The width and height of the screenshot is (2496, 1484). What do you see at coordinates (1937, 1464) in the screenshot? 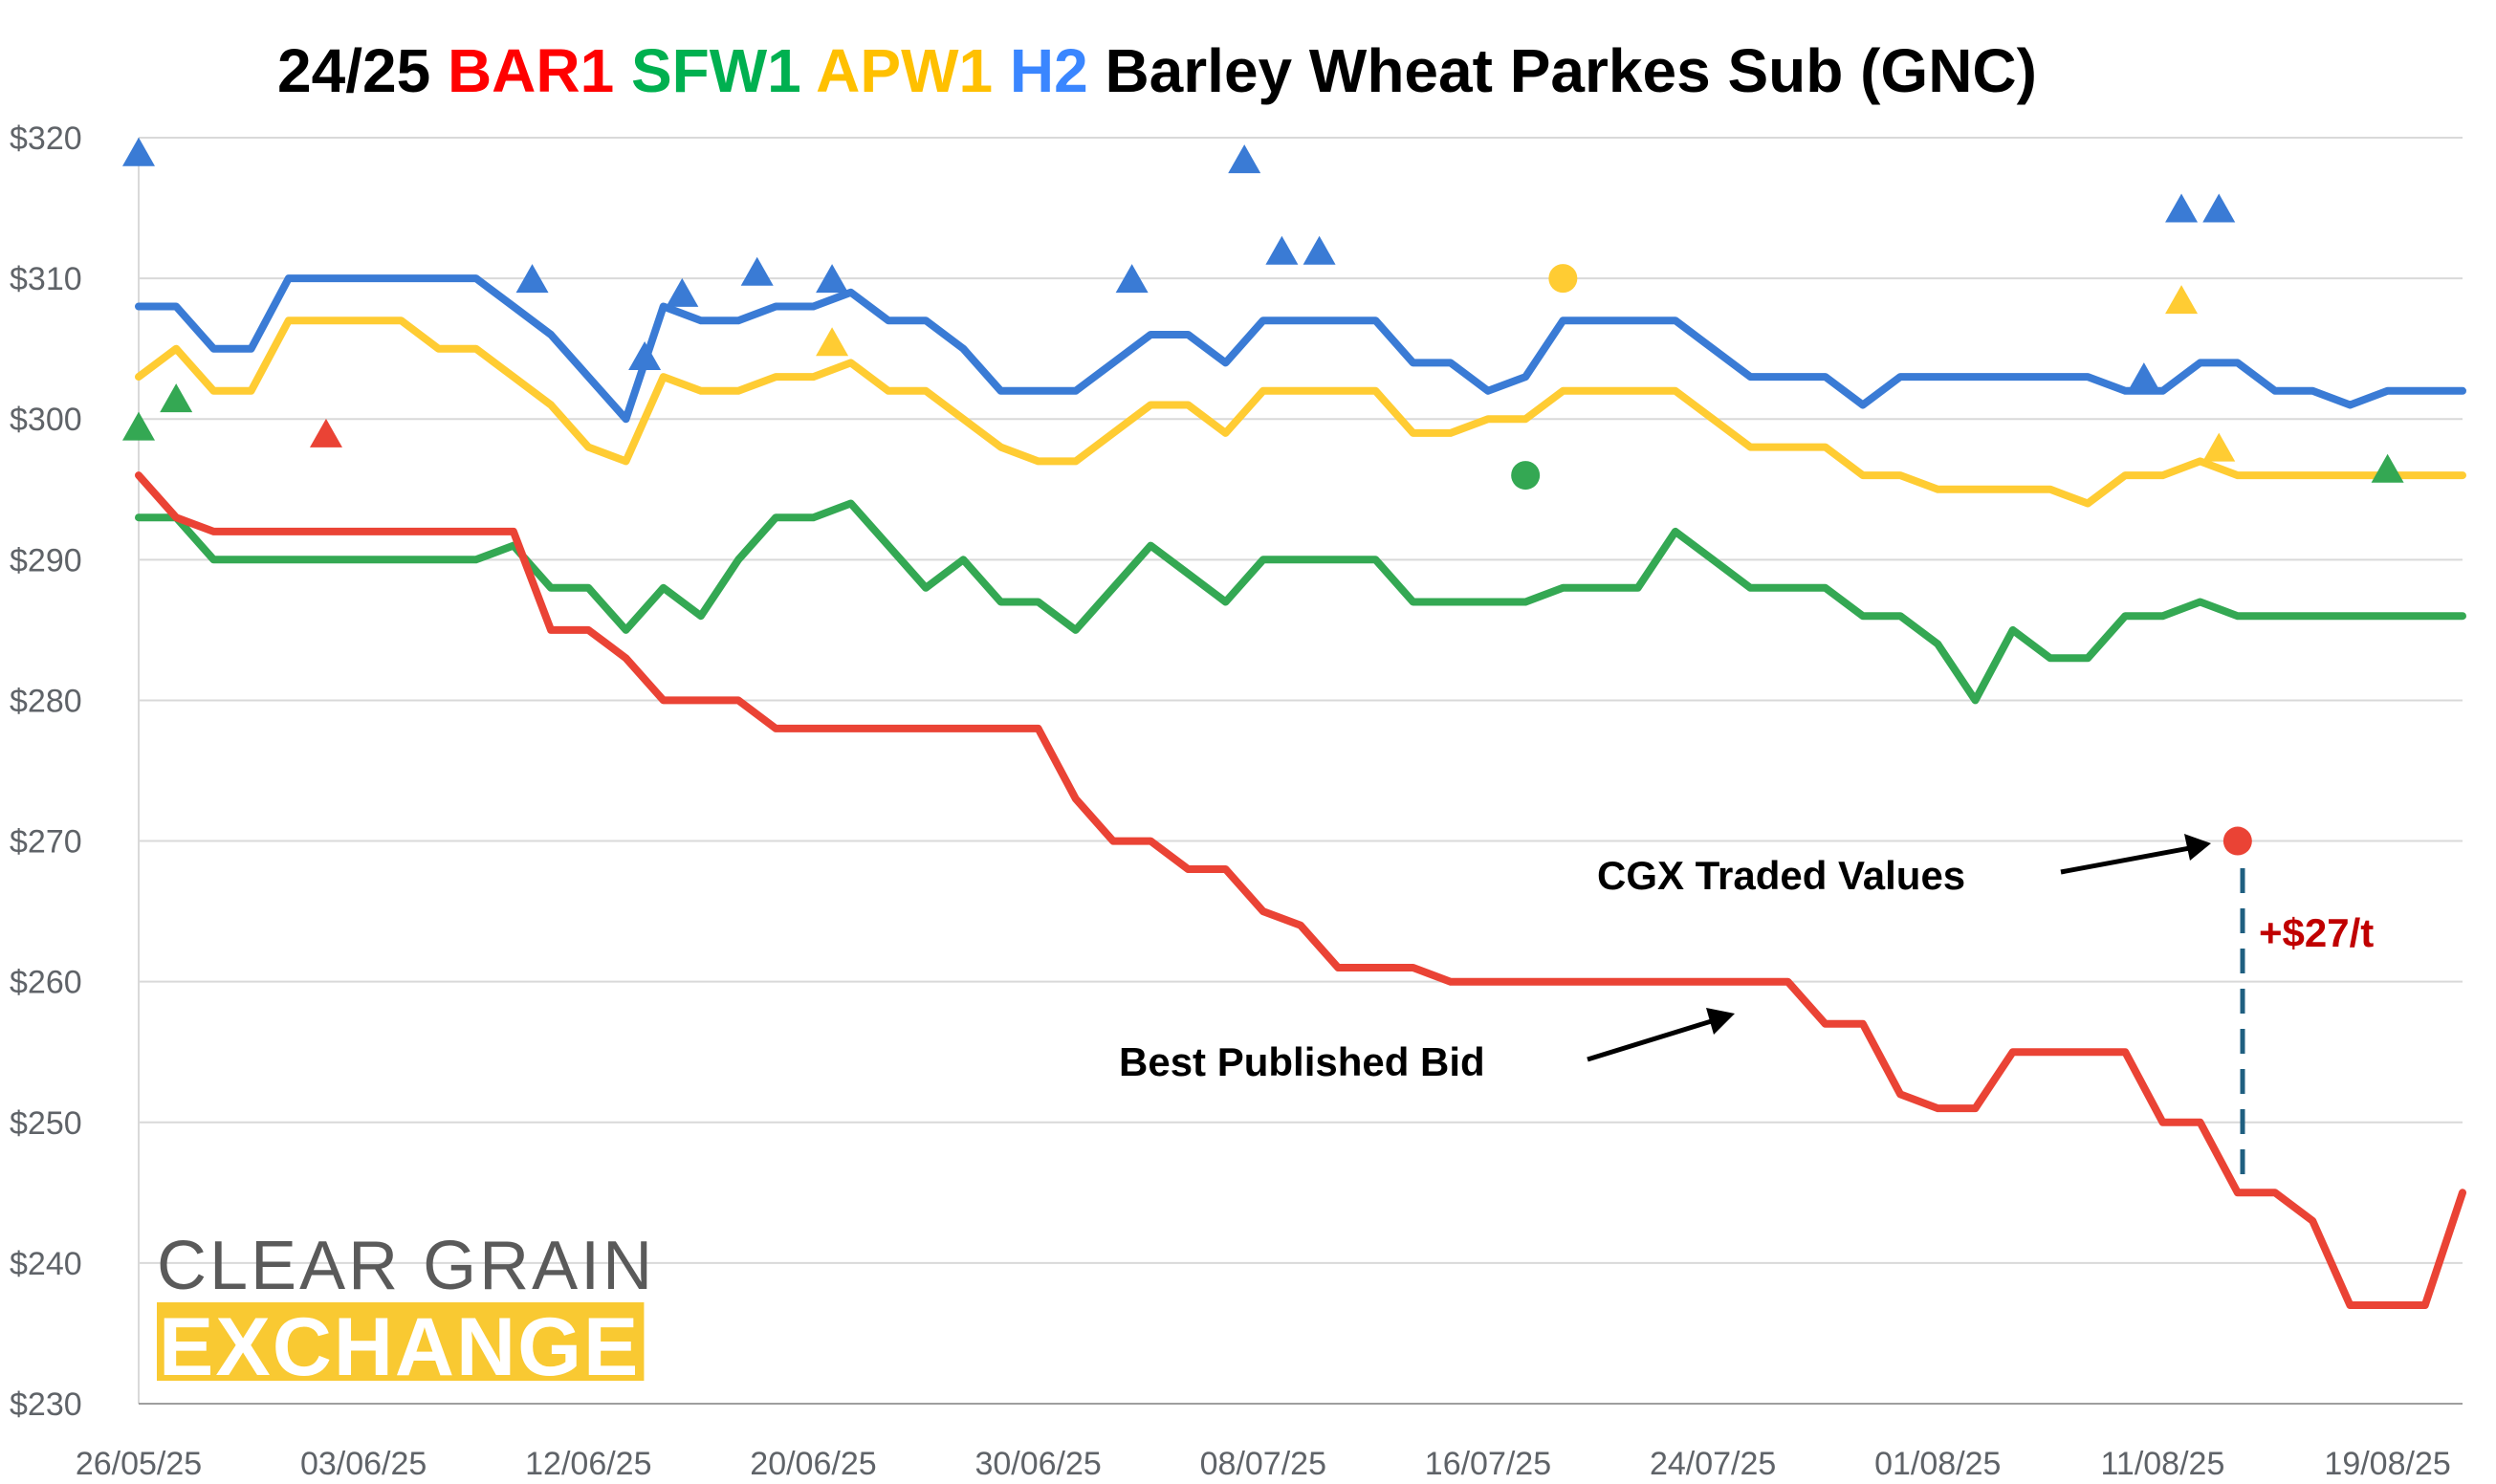
I see `x-tick-label: 01/08/25` at bounding box center [1937, 1464].